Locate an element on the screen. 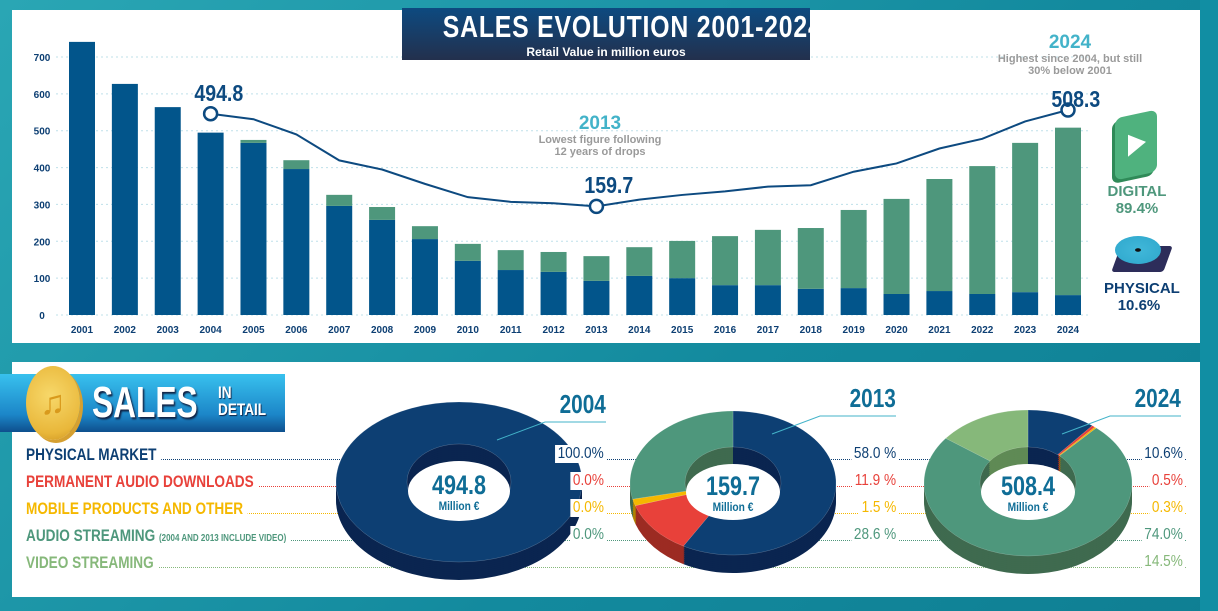 Image resolution: width=1218 pixels, height=611 pixels. bar-digital-2009 is located at coordinates (424, 233).